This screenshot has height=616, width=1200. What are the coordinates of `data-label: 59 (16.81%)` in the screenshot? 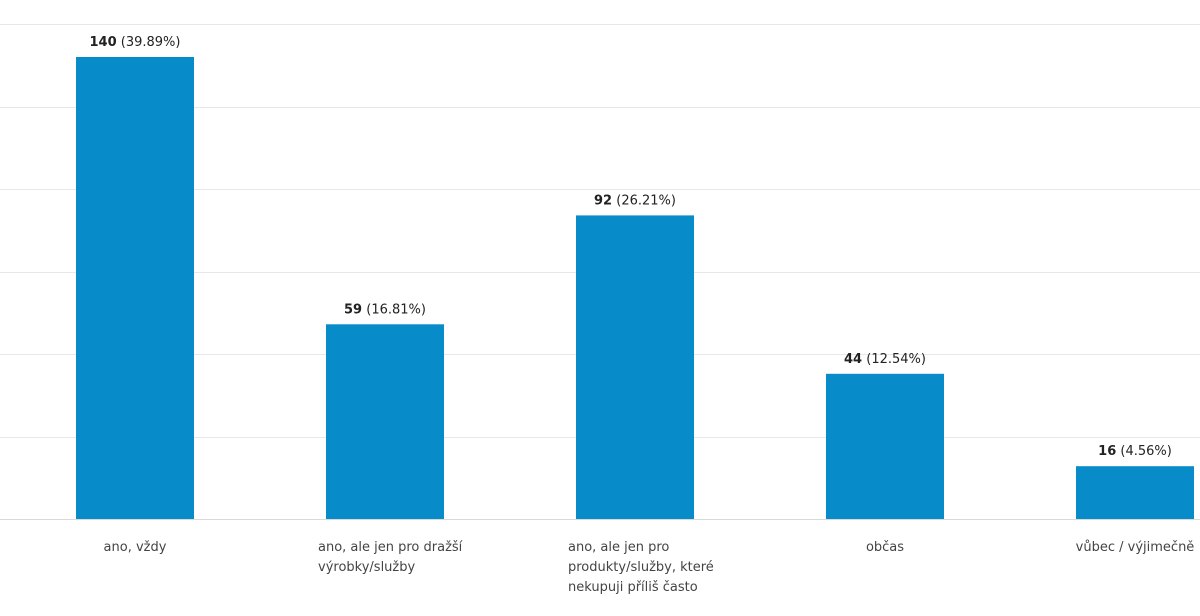 It's located at (385, 309).